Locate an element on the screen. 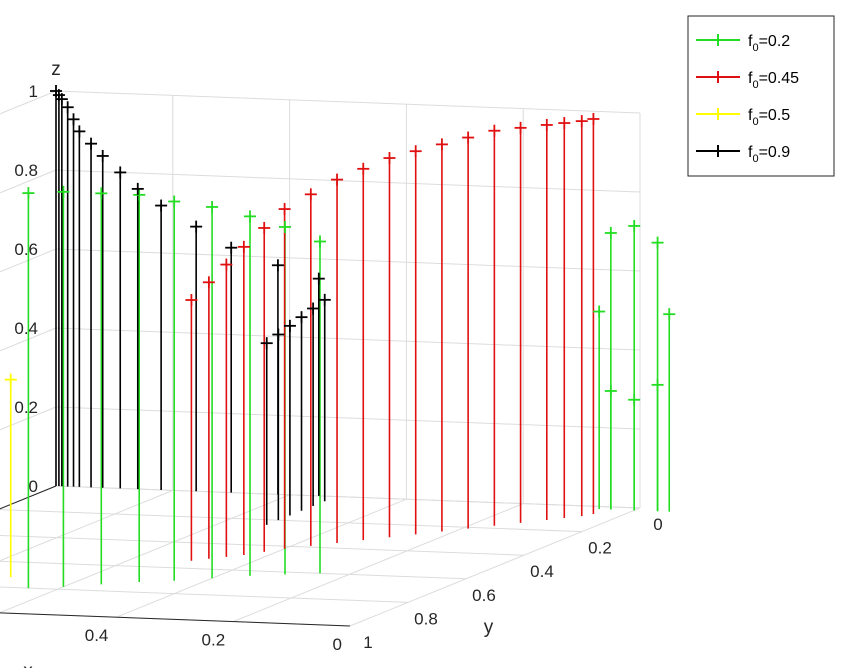 This screenshot has height=668, width=850. y-tick-label: 0.8 is located at coordinates (426, 618).